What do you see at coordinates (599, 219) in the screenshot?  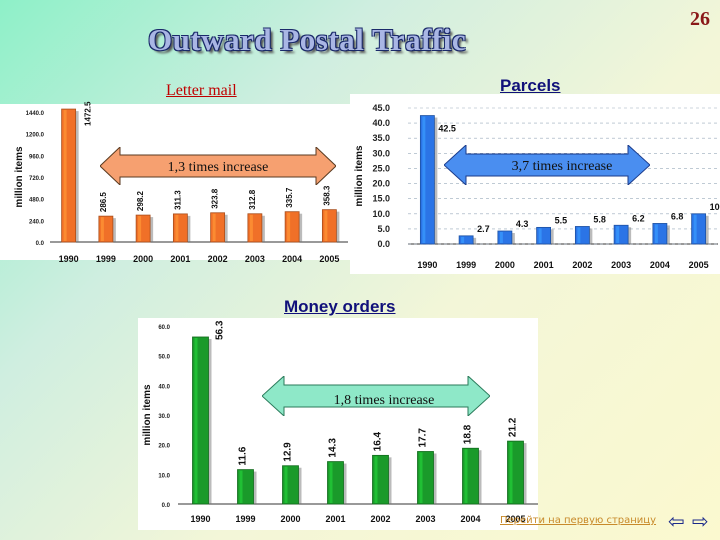 I see `data-label: 5.8` at bounding box center [599, 219].